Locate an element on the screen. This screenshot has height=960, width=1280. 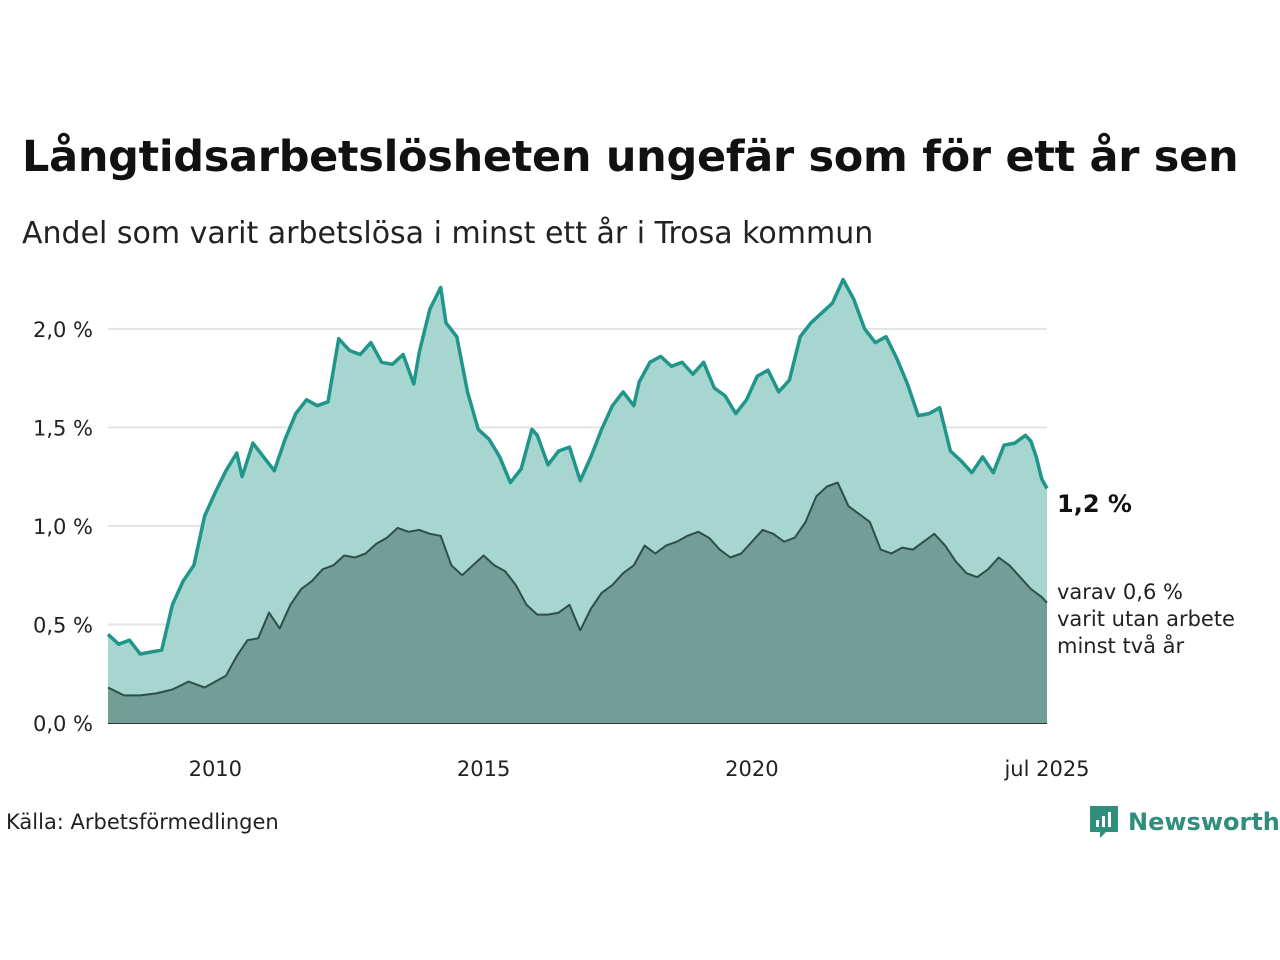
y-tick-label: 2,0 % is located at coordinates (63, 330).